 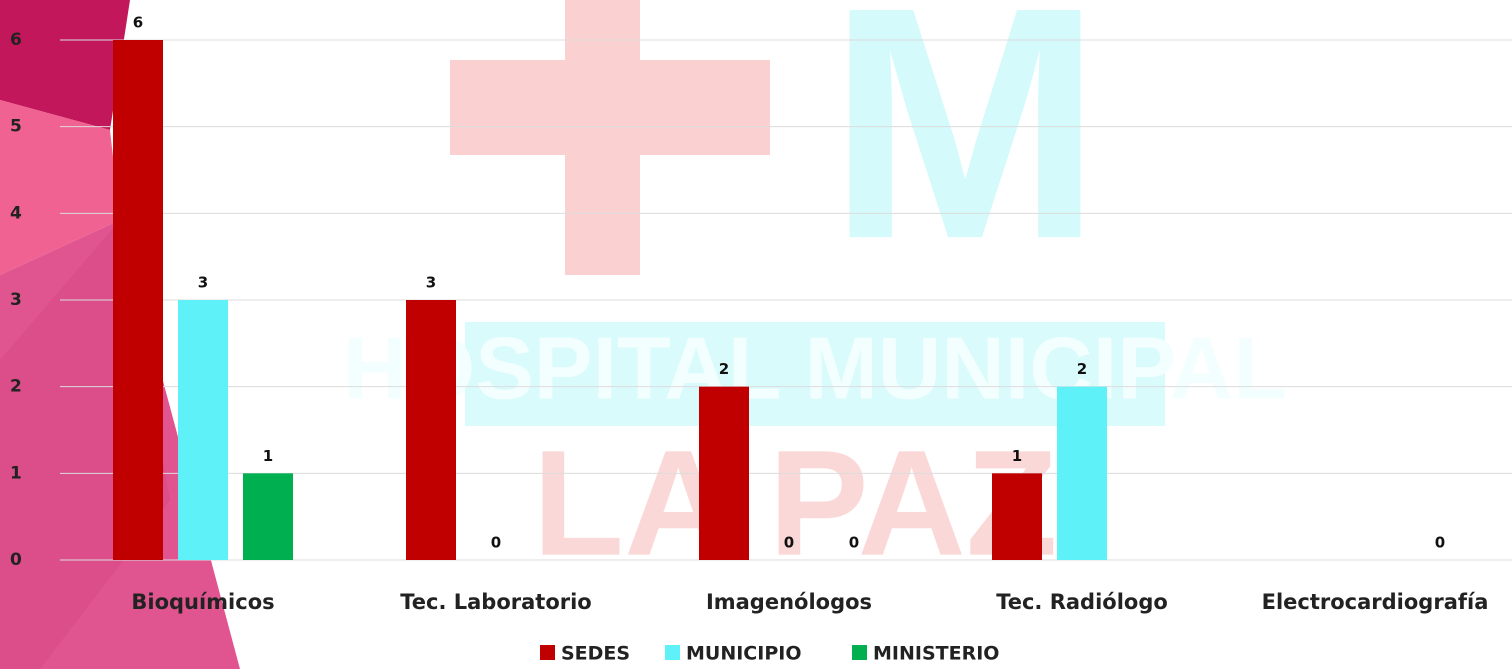 I want to click on y-tick-label: 4, so click(x=16, y=213).